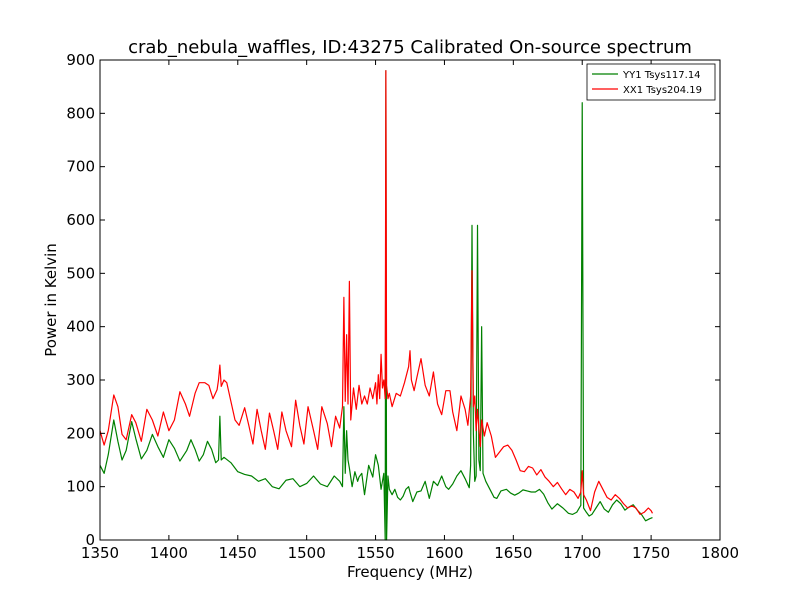 Image resolution: width=800 pixels, height=604 pixels. Describe the element at coordinates (513, 553) in the screenshot. I see `x-tick-label: 1650` at that location.